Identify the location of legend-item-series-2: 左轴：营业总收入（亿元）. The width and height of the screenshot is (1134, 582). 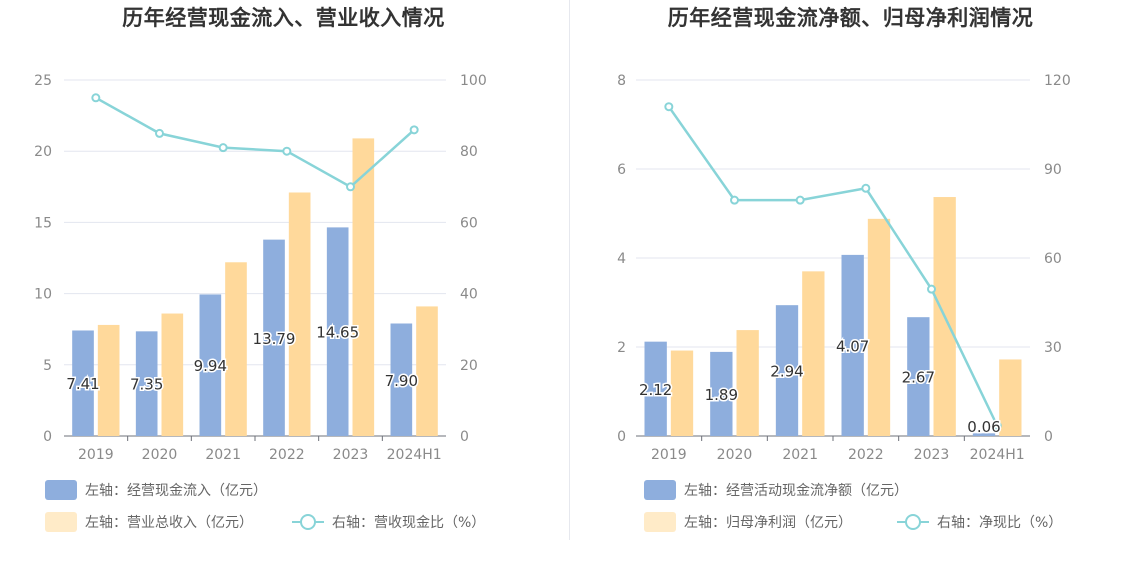
(149, 522).